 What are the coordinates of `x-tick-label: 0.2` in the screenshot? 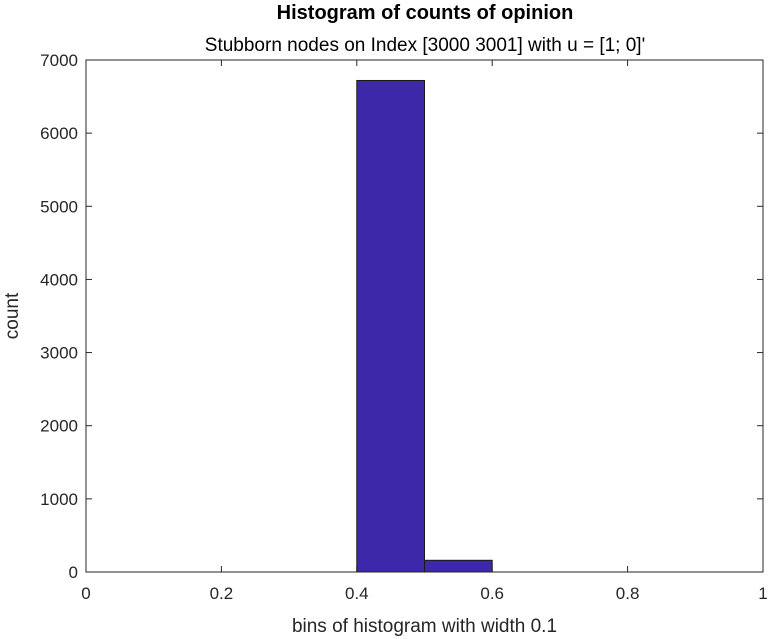 It's located at (222, 593).